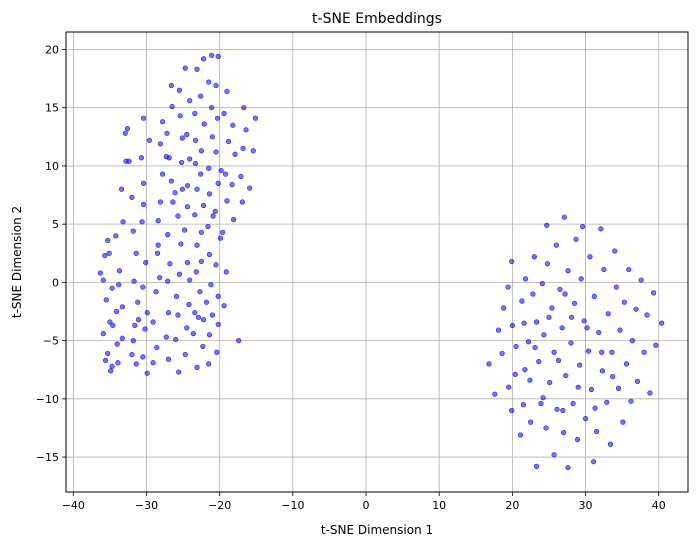 Image resolution: width=698 pixels, height=547 pixels. I want to click on x-tick-label: −30, so click(146, 505).